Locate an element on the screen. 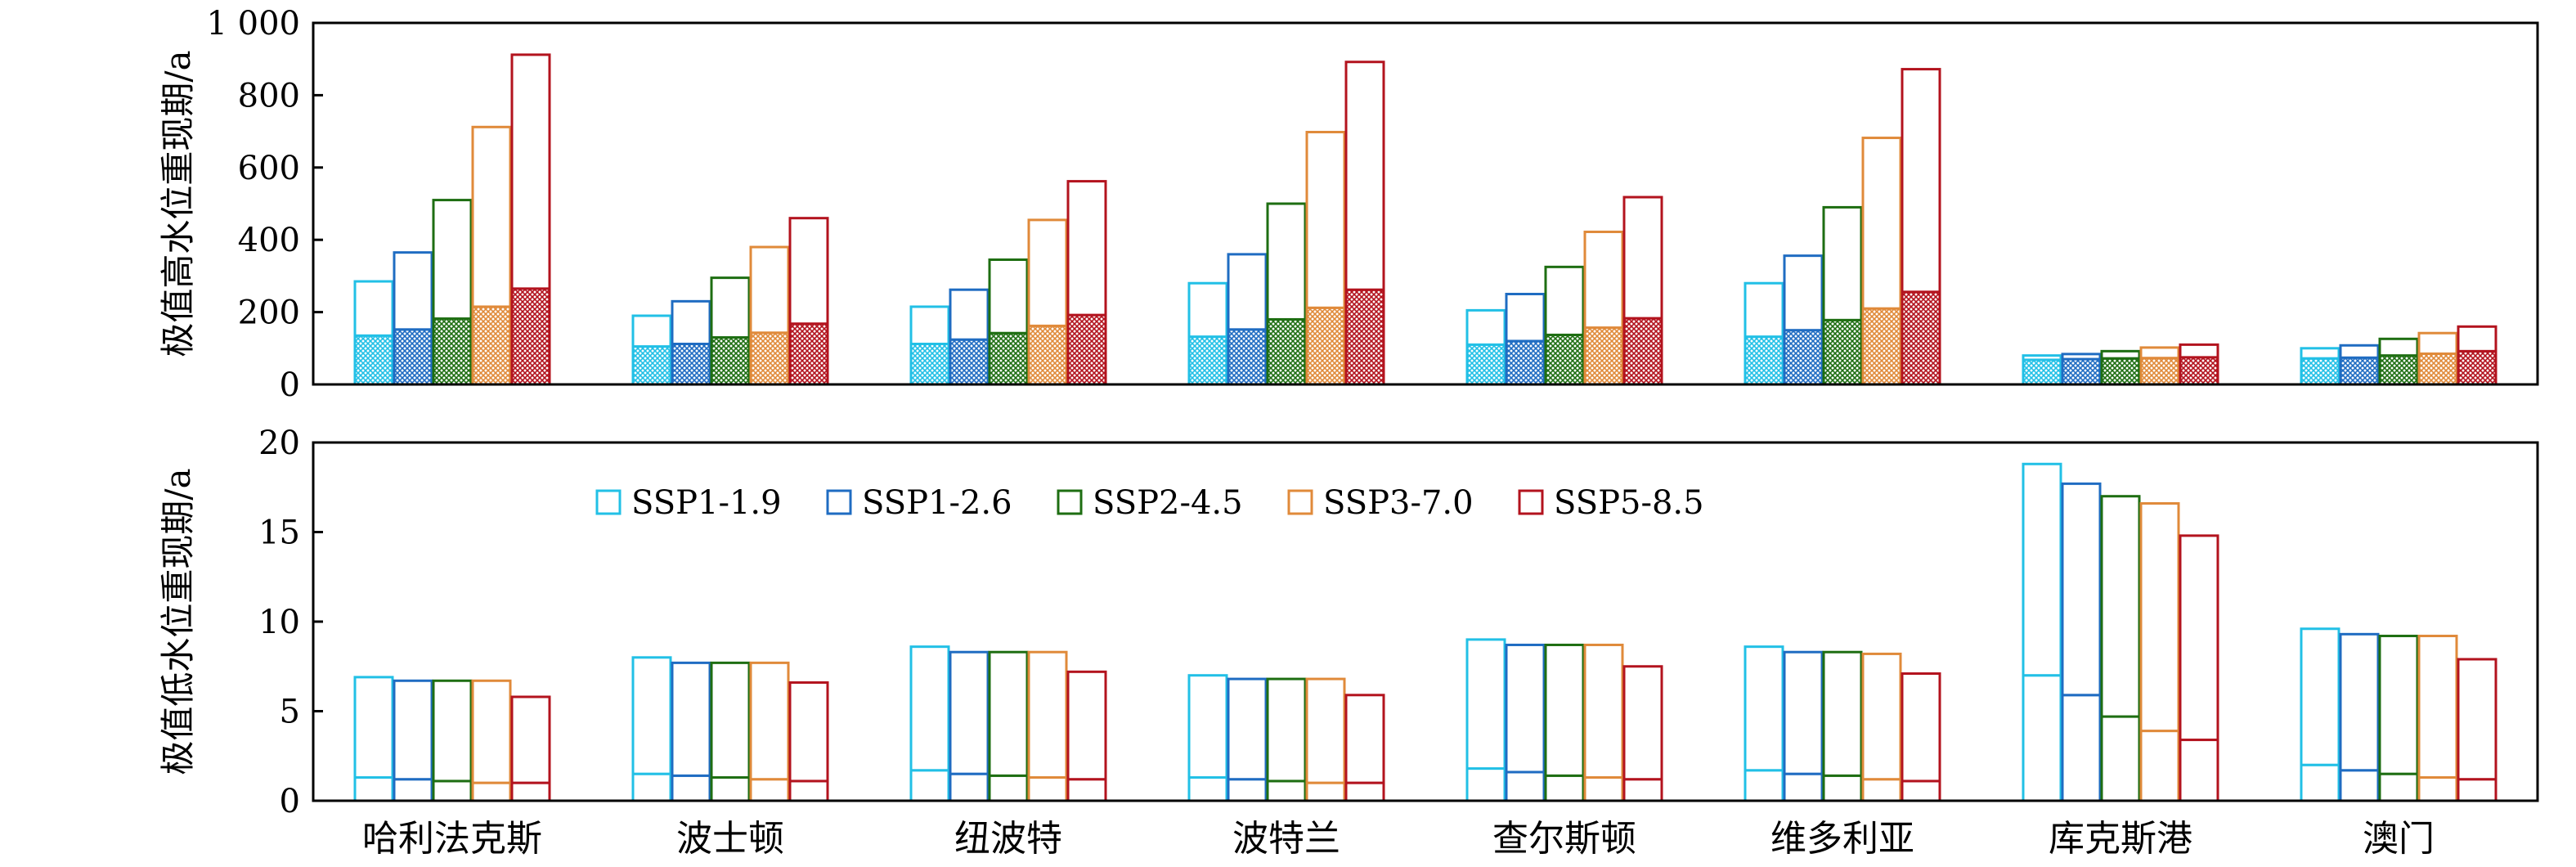  top-bar-upper-SSP5-8.5-6 is located at coordinates (2199, 351).